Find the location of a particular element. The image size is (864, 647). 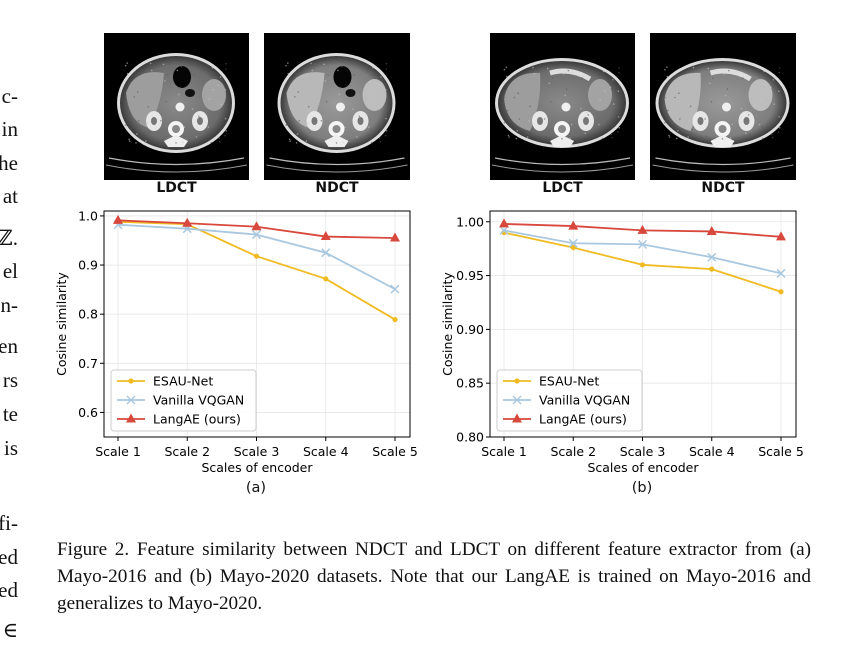

y-tick-label: 0.80 is located at coordinates (470, 437).